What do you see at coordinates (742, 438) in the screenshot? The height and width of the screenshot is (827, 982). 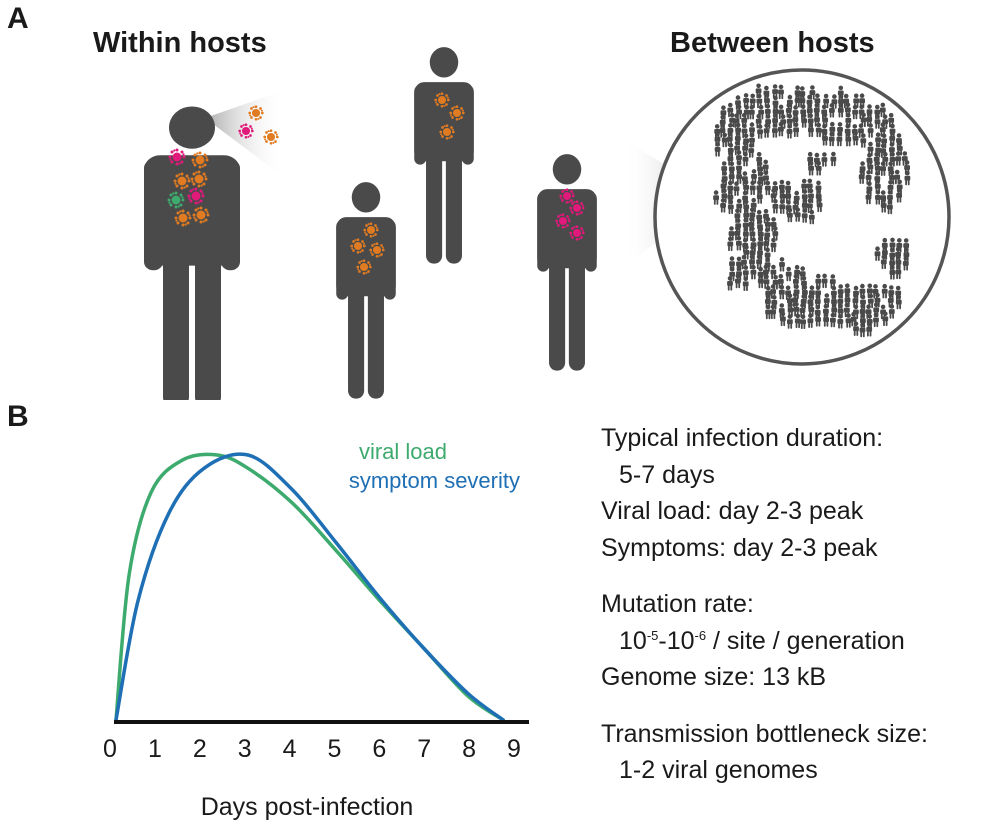 I see `duration-label: Typical infection duration:` at bounding box center [742, 438].